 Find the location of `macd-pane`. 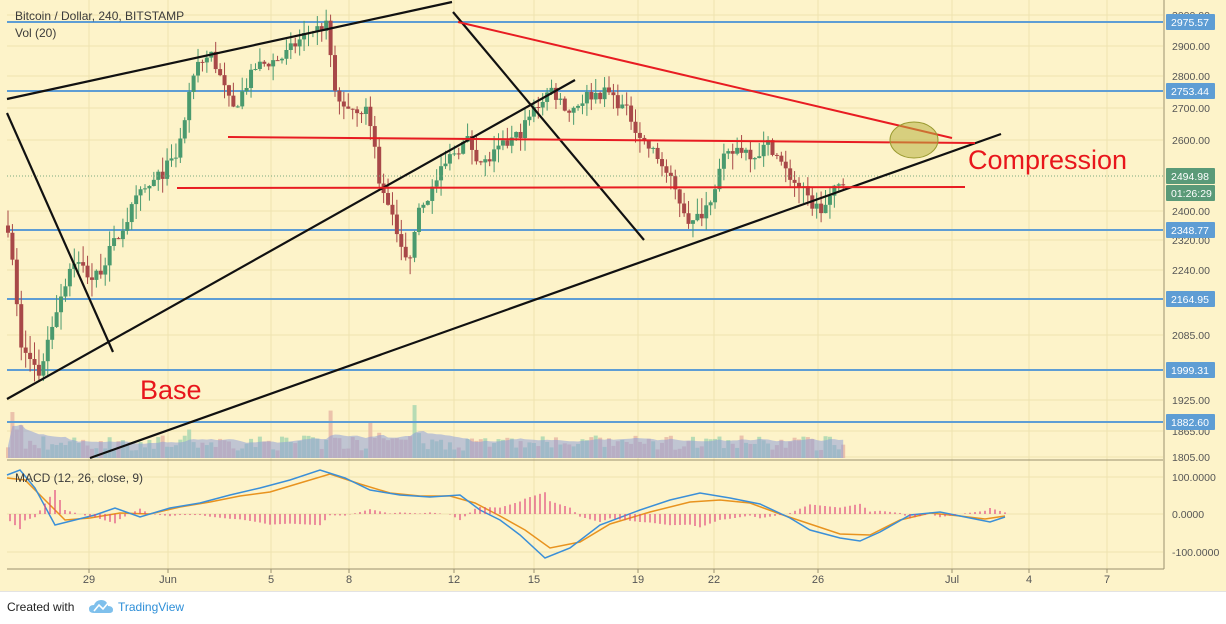

macd-pane is located at coordinates (584, 514).